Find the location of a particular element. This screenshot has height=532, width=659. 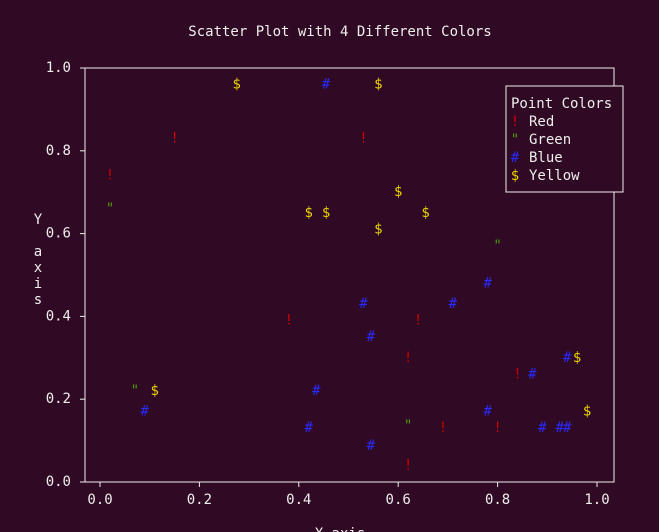

legend-label: Red is located at coordinates (541, 122).